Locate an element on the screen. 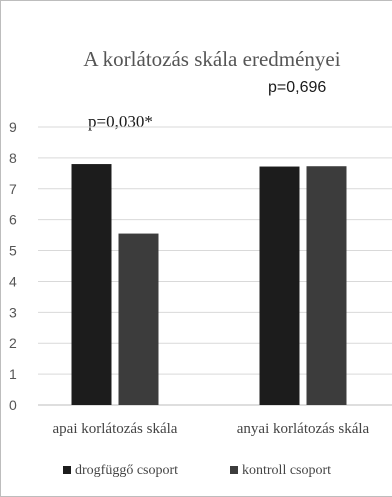 The height and width of the screenshot is (497, 392). bar-series2-category2 is located at coordinates (326, 285).